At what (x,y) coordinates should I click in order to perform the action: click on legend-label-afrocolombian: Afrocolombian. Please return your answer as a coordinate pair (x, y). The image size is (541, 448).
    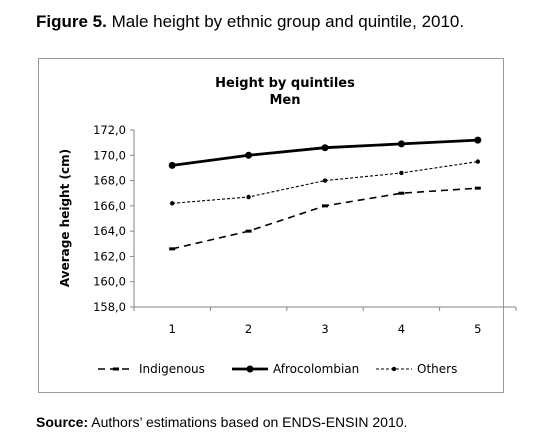
    Looking at the image, I should click on (316, 369).